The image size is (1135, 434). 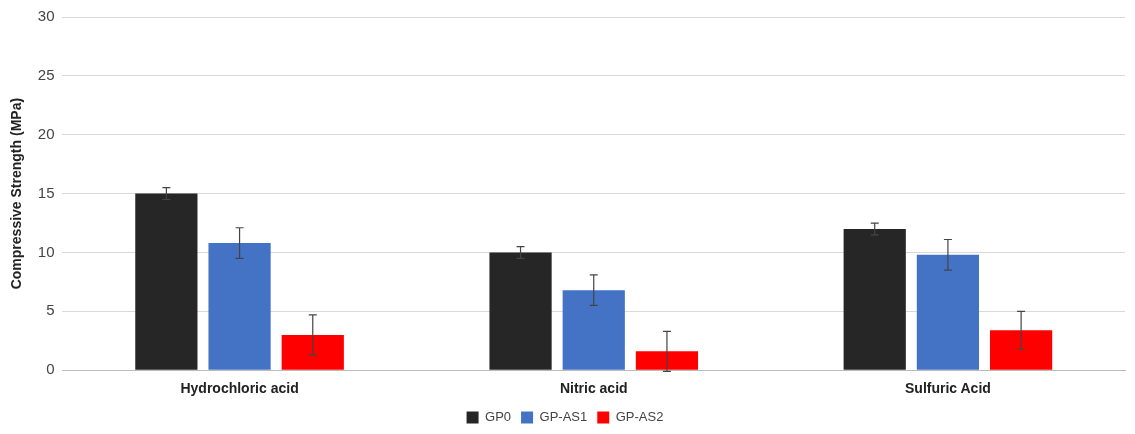 What do you see at coordinates (563, 417) in the screenshot?
I see `legend-label: GP-AS1` at bounding box center [563, 417].